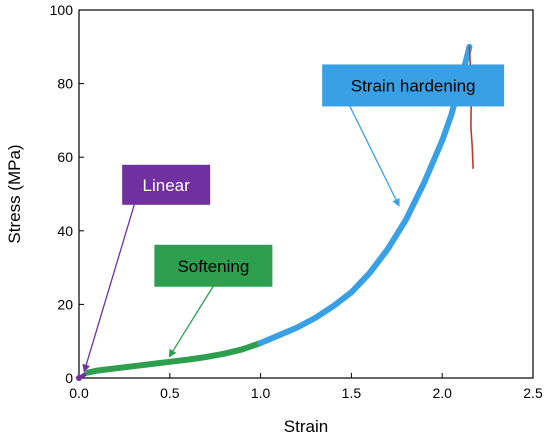  I want to click on y-tick-label: 40, so click(65, 231).